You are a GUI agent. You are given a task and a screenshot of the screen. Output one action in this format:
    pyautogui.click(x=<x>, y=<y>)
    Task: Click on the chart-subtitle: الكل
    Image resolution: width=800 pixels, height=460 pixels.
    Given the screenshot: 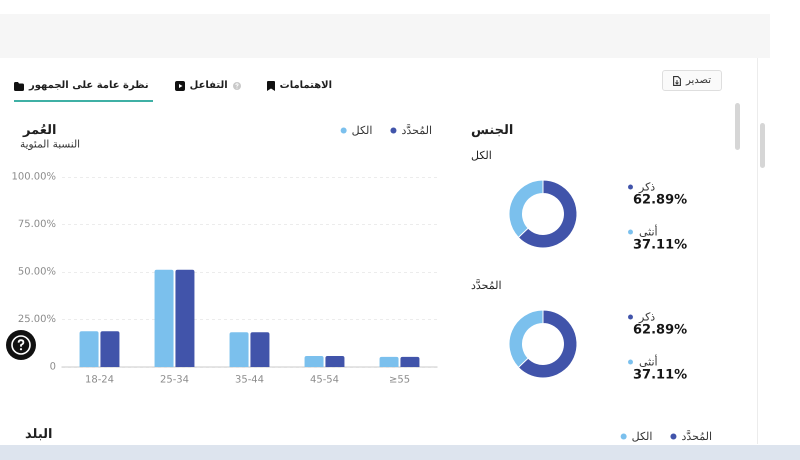 What is the action you would take?
    pyautogui.click(x=481, y=155)
    